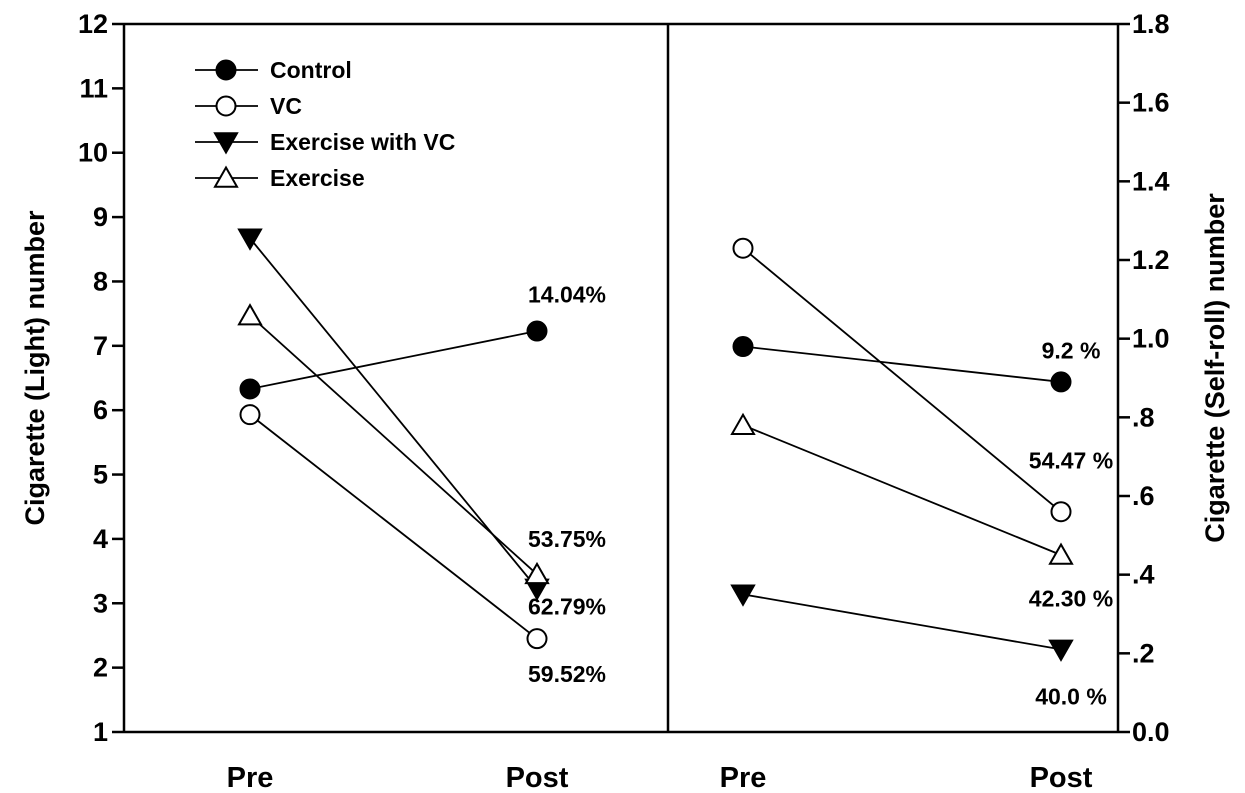 Image resolution: width=1245 pixels, height=793 pixels. What do you see at coordinates (325, 124) in the screenshot?
I see `legend: Control VC Exercise with VC Exercise` at bounding box center [325, 124].